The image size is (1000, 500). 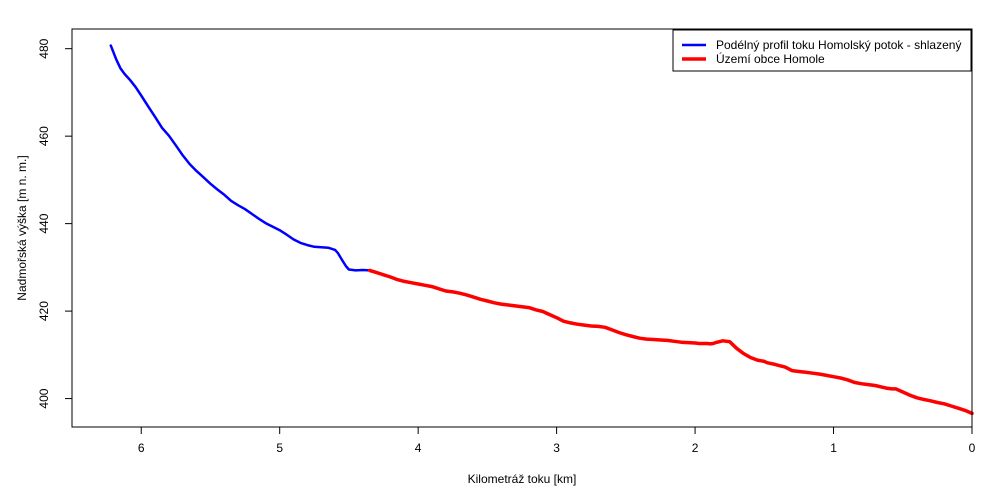 I want to click on x-tick-label: 5, so click(x=279, y=448).